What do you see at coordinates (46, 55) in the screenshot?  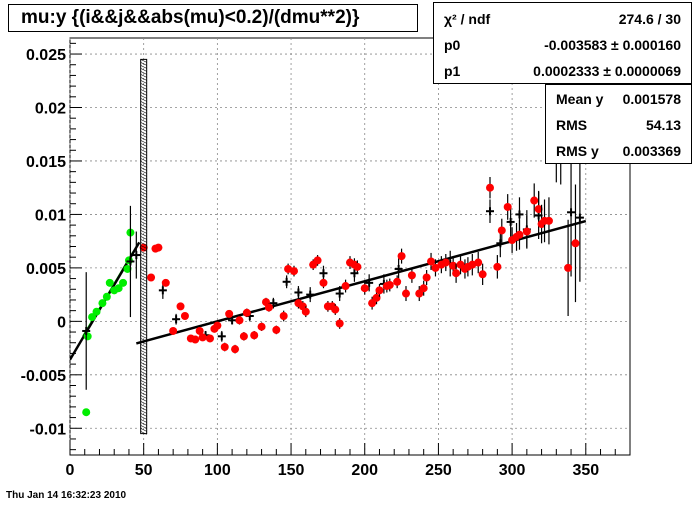 I see `y-tick-label: 0.025` at bounding box center [46, 55].